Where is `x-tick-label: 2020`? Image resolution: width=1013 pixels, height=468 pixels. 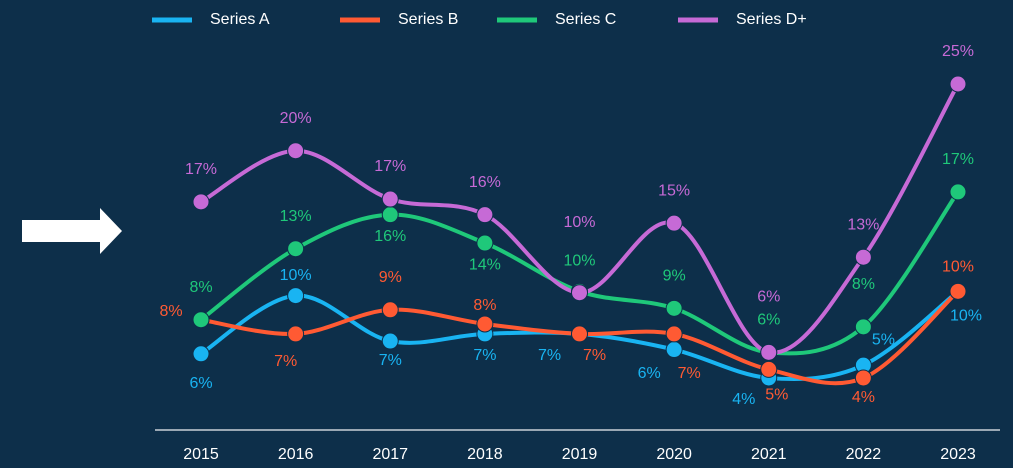 x-tick-label: 2020 is located at coordinates (674, 454).